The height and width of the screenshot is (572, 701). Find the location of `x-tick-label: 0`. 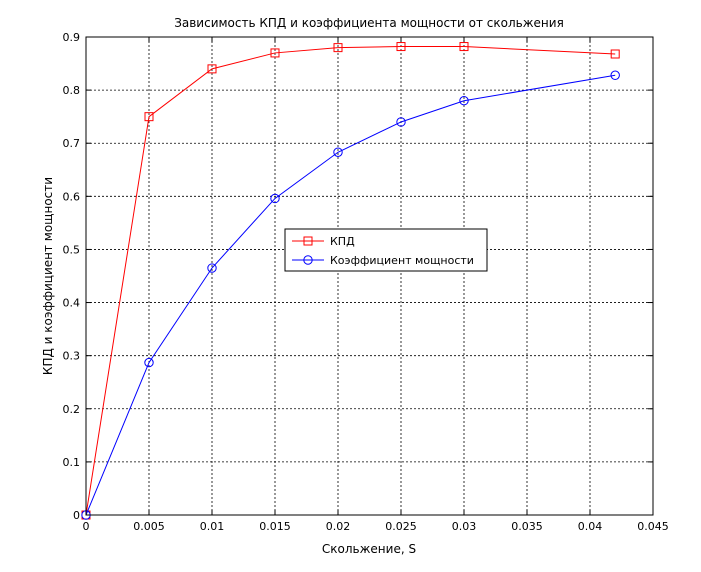

x-tick-label: 0 is located at coordinates (86, 526).